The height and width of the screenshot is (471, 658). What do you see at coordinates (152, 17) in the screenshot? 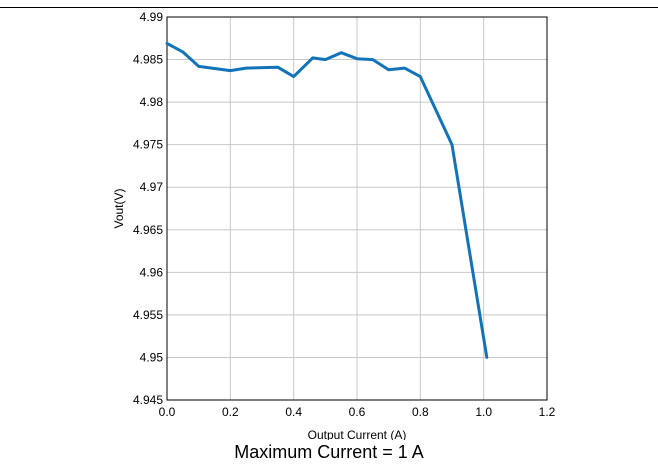
I see `y-tick-label: 4.99` at bounding box center [152, 17].